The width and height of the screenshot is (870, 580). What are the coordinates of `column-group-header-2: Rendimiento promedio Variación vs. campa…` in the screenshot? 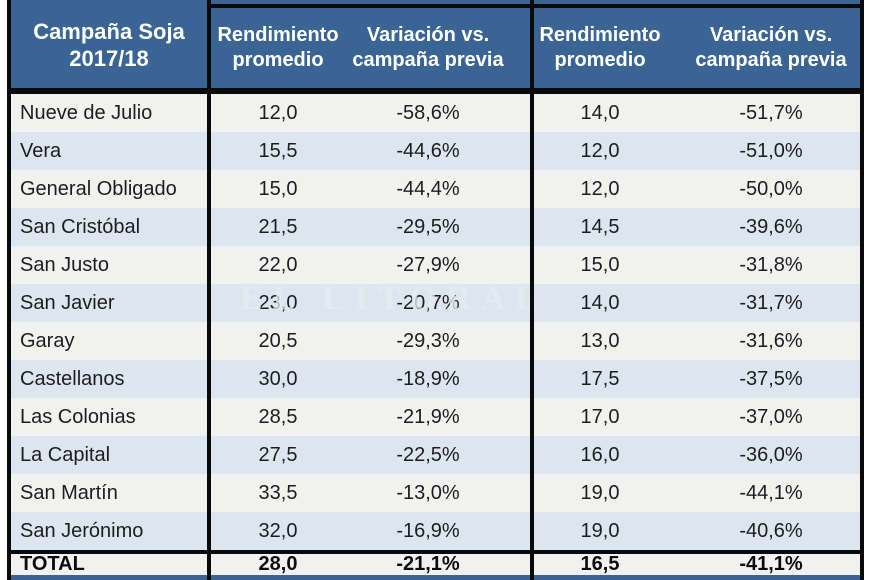 It's located at (697, 48).